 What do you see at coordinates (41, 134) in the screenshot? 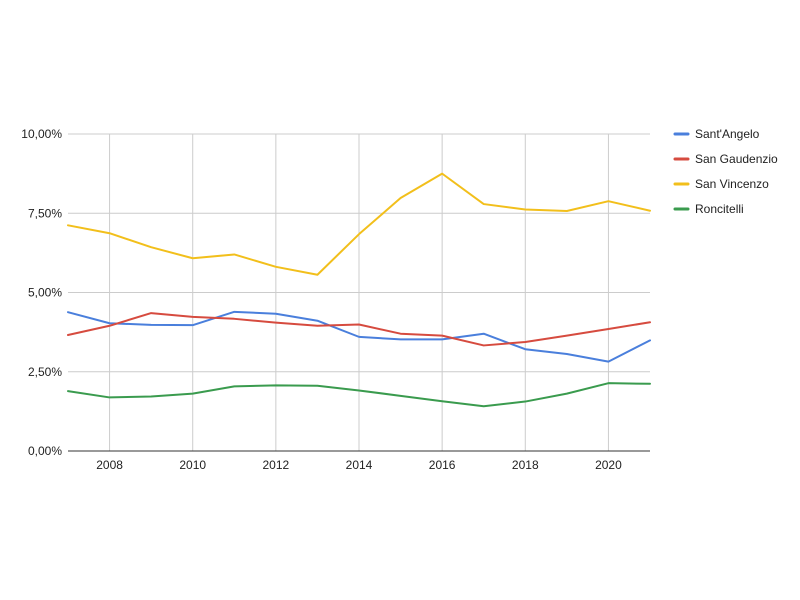
I see `y-tick-label: 10,00%` at bounding box center [41, 134].